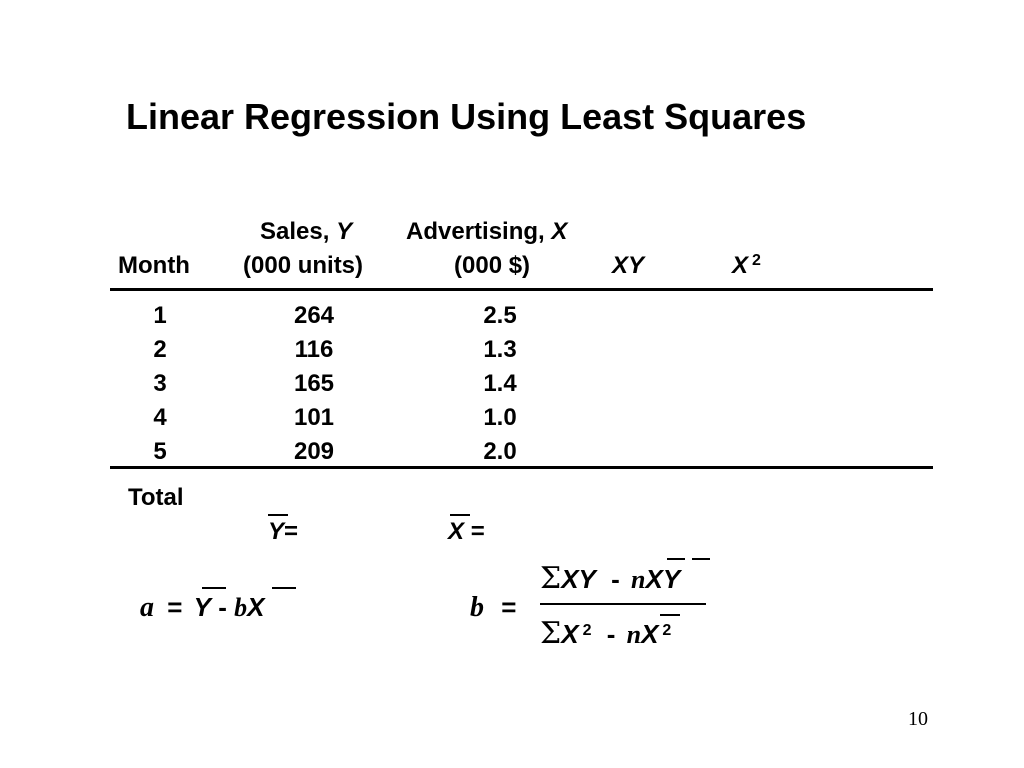 The width and height of the screenshot is (1024, 768). I want to click on row-1-sales: 264, so click(314, 315).